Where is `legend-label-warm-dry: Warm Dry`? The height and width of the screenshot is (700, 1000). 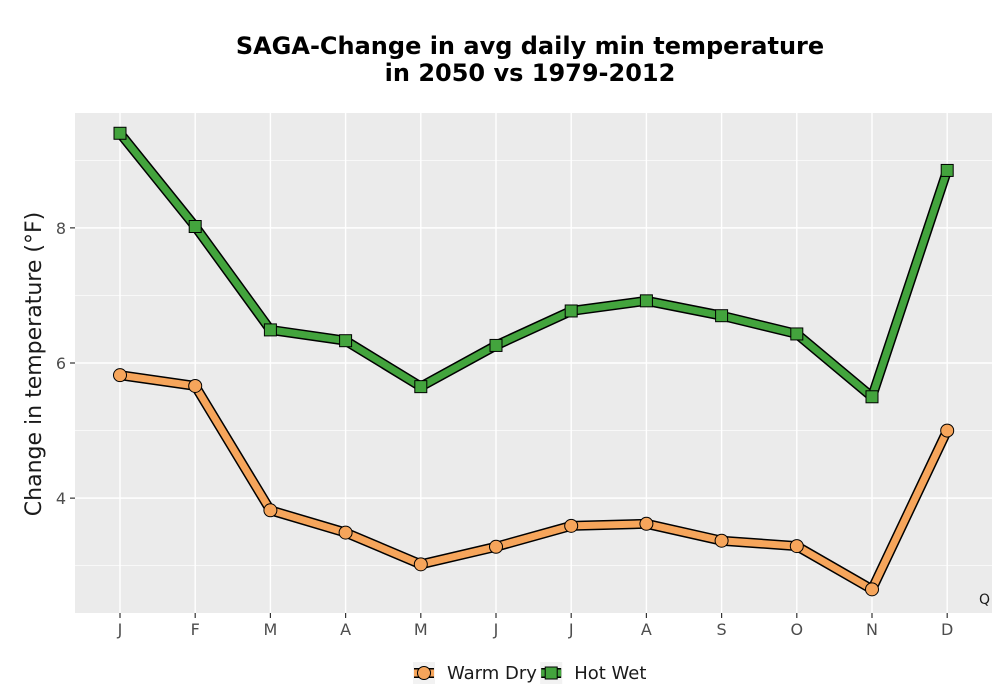
legend-label-warm-dry: Warm Dry is located at coordinates (492, 673).